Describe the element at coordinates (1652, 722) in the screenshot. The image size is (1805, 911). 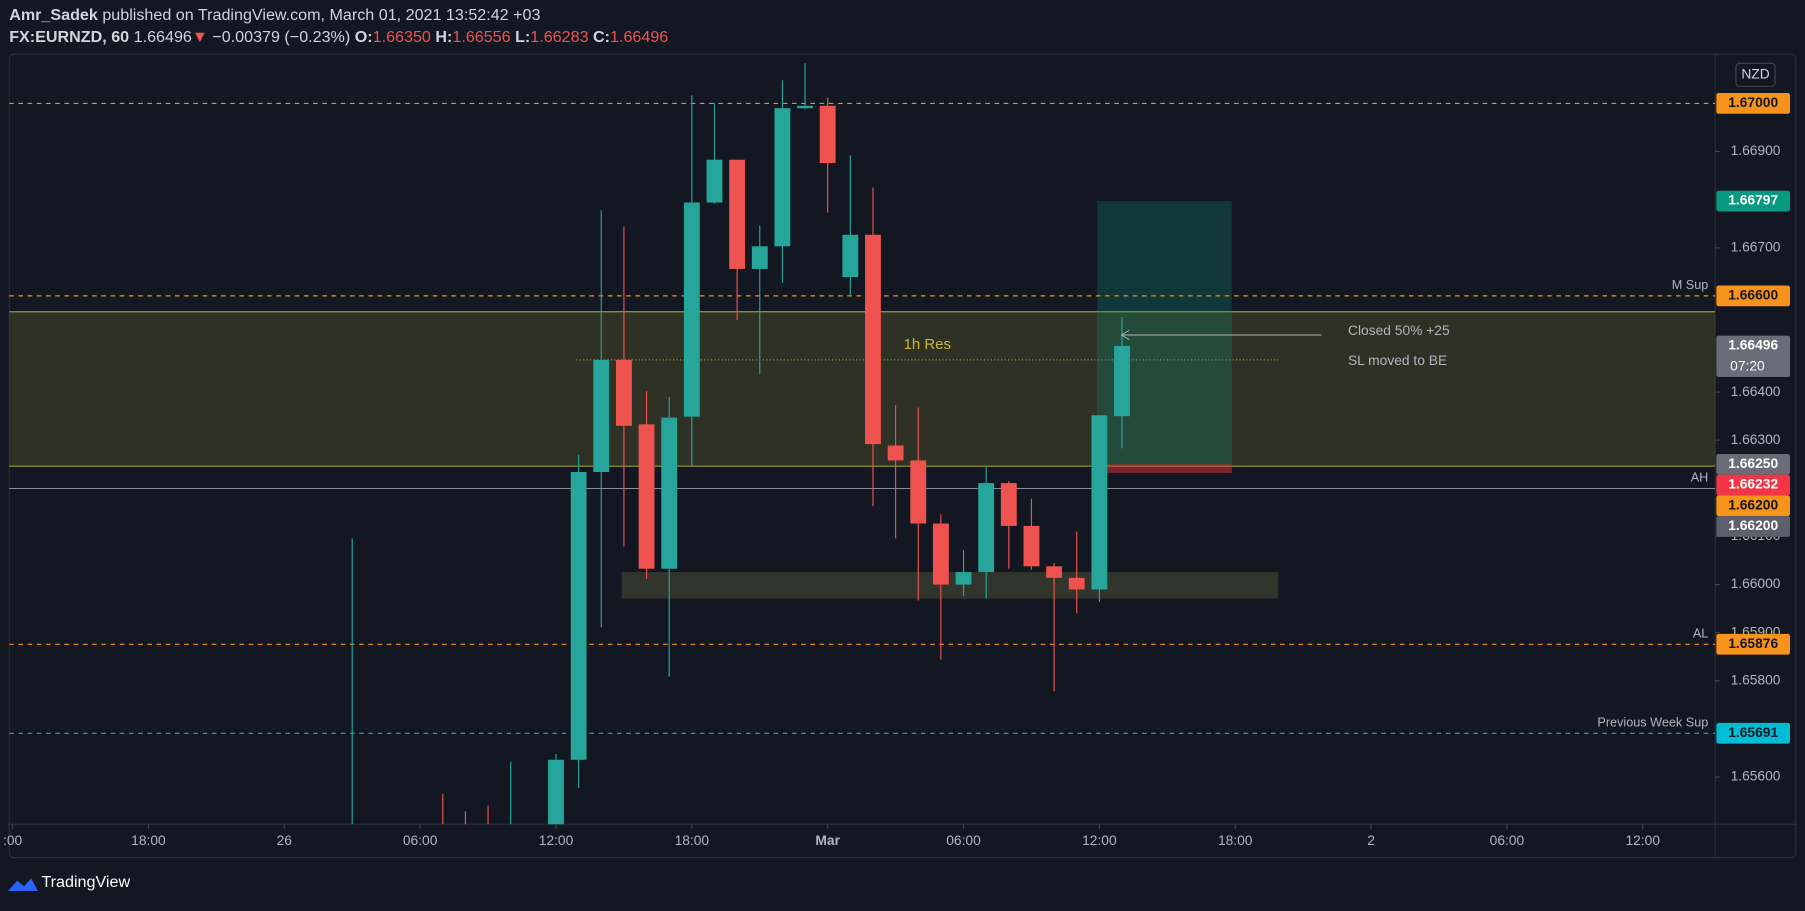
I see `level-label: Previous Week Sup` at that location.